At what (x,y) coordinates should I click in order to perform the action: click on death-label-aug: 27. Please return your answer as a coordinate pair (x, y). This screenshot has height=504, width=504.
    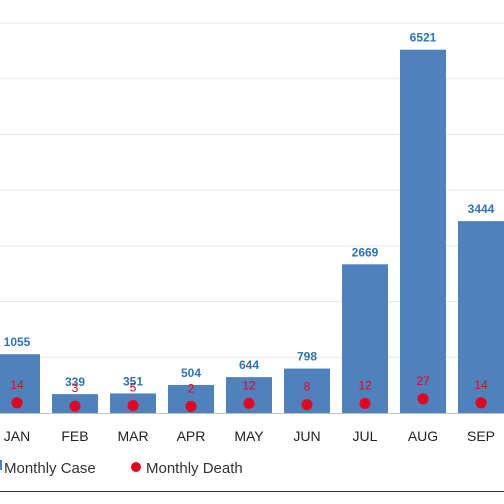
    Looking at the image, I should click on (423, 381).